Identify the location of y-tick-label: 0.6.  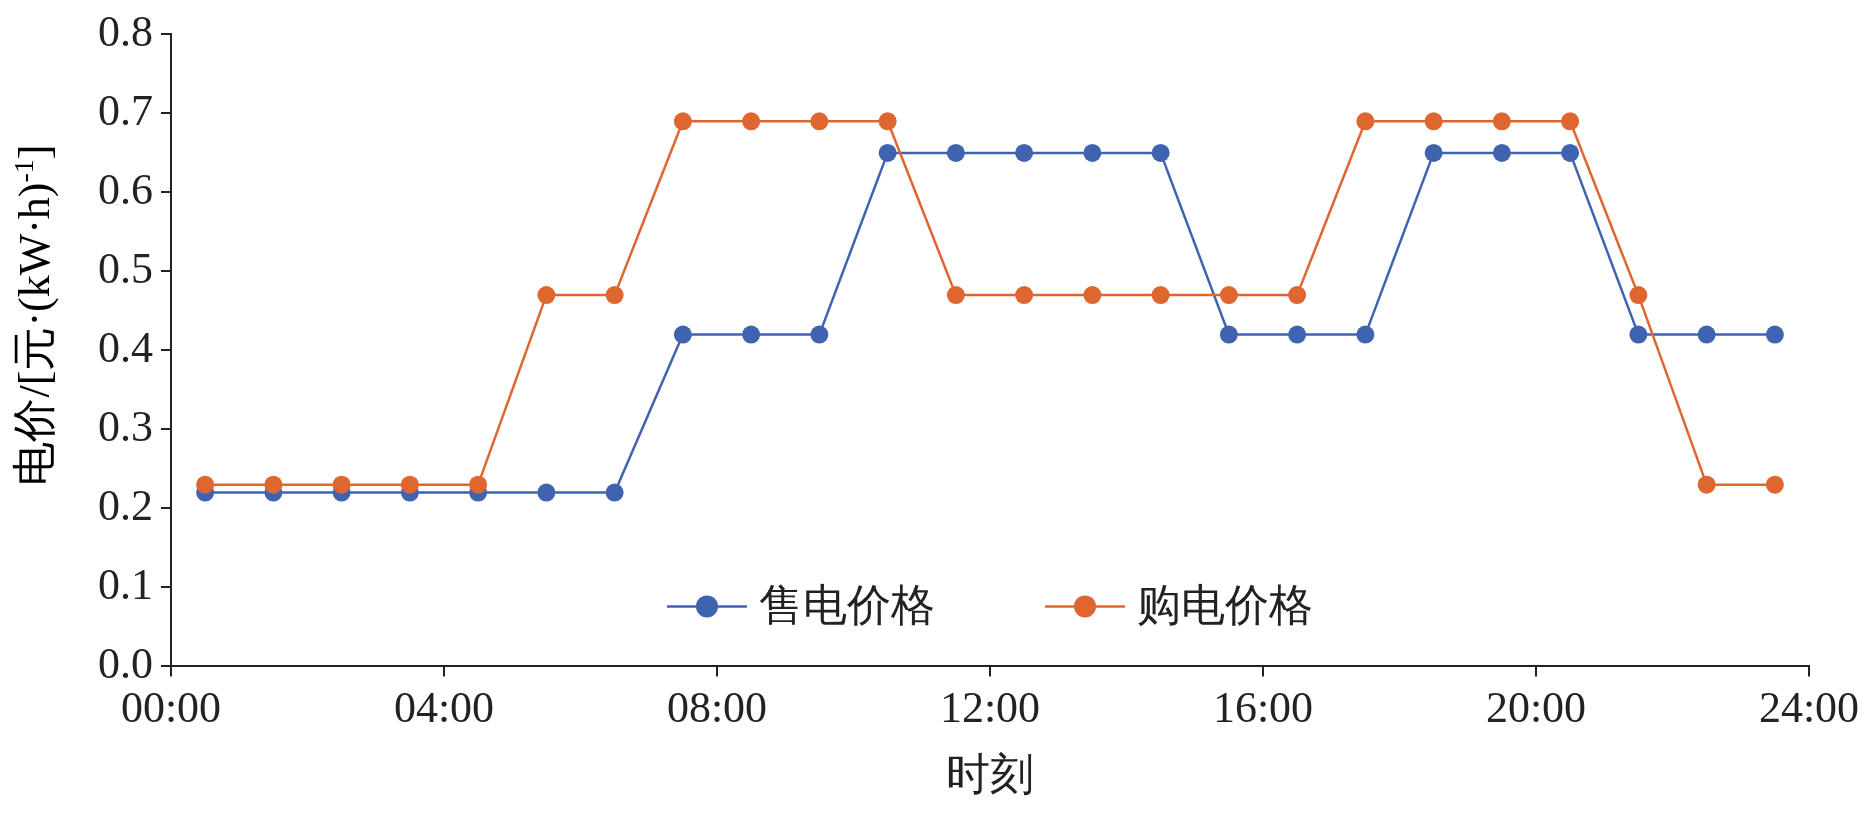
(125, 189).